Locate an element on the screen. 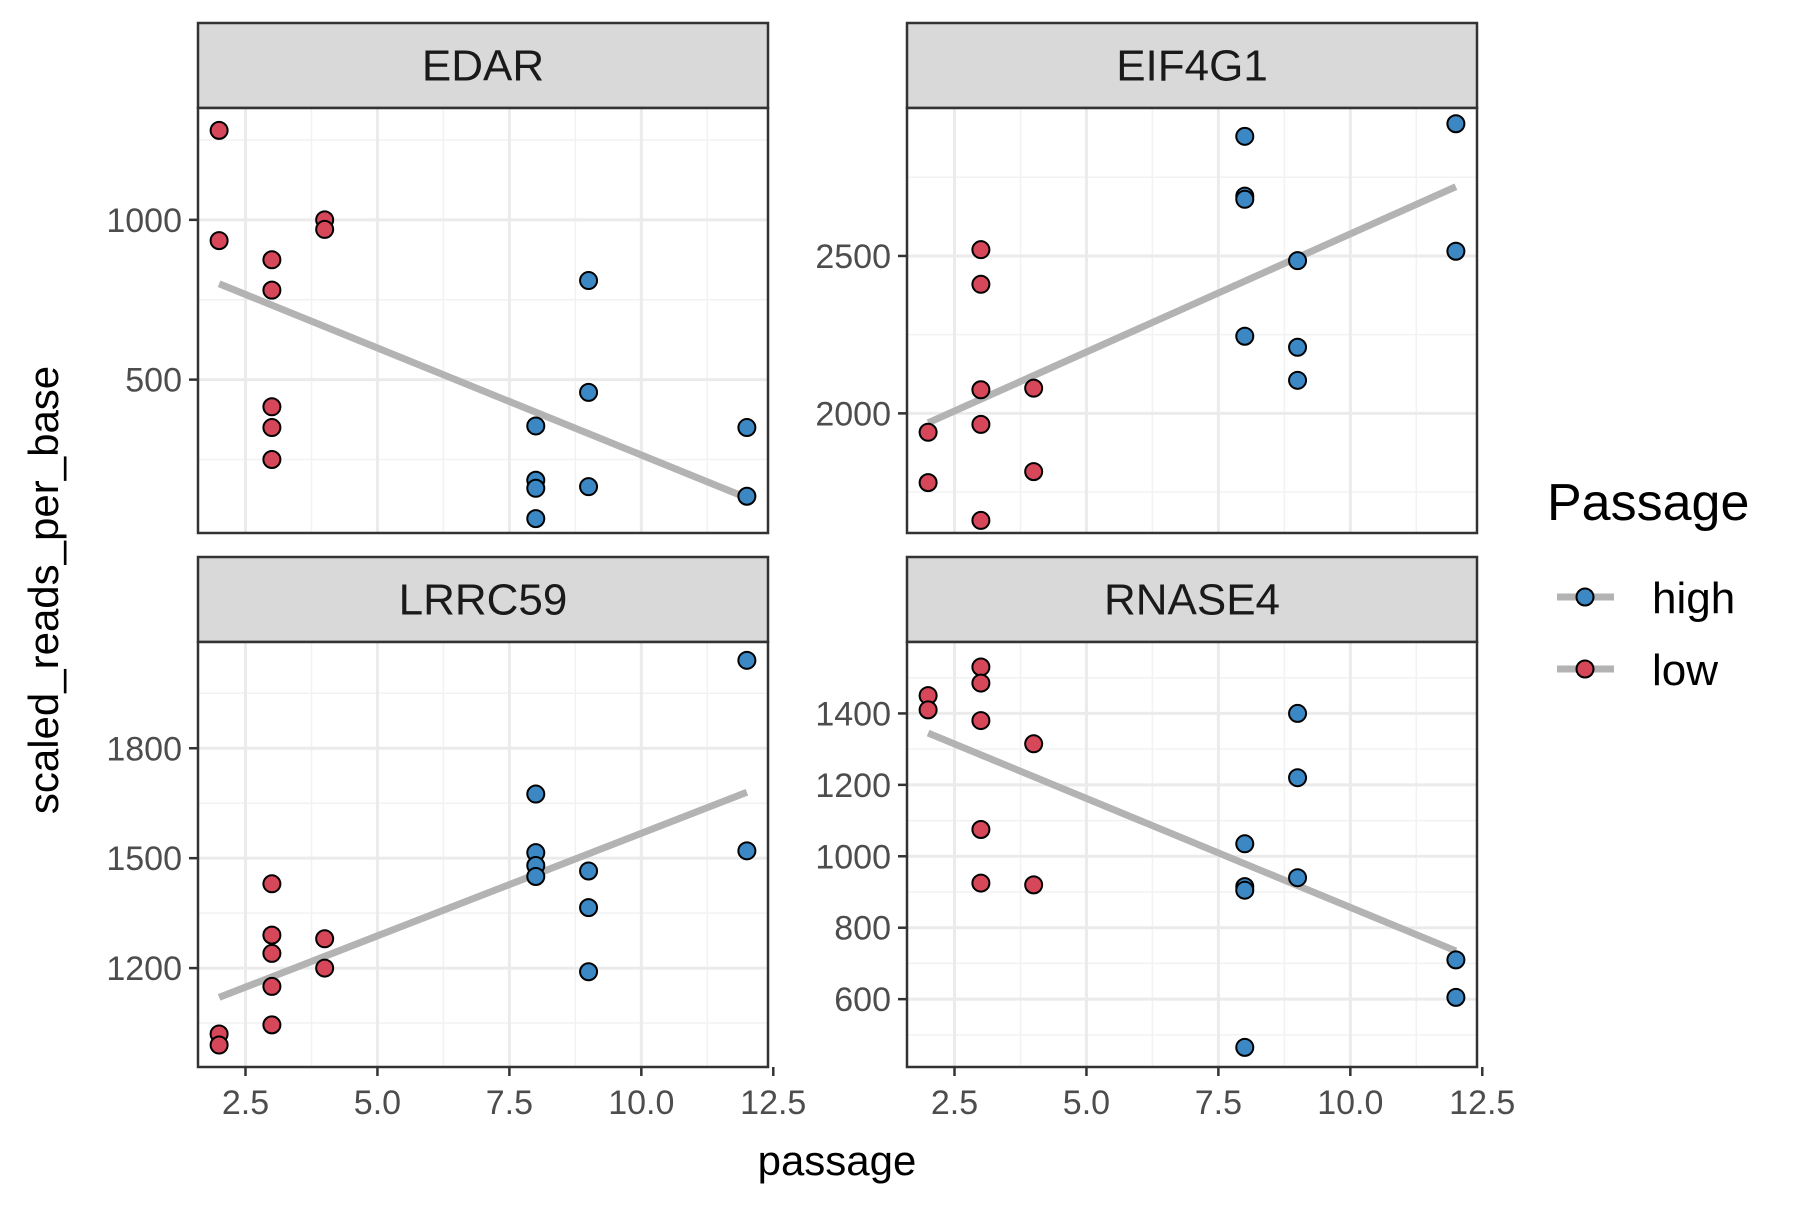 The image size is (1800, 1205). legend: Passage high low is located at coordinates (1648, 584).